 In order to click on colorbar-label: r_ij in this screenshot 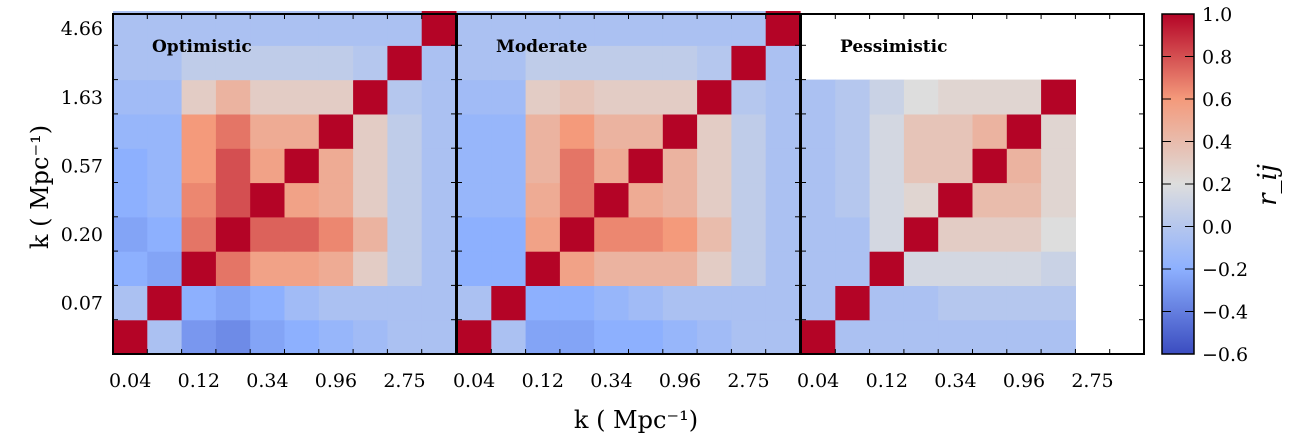, I will do `click(1268, 185)`.